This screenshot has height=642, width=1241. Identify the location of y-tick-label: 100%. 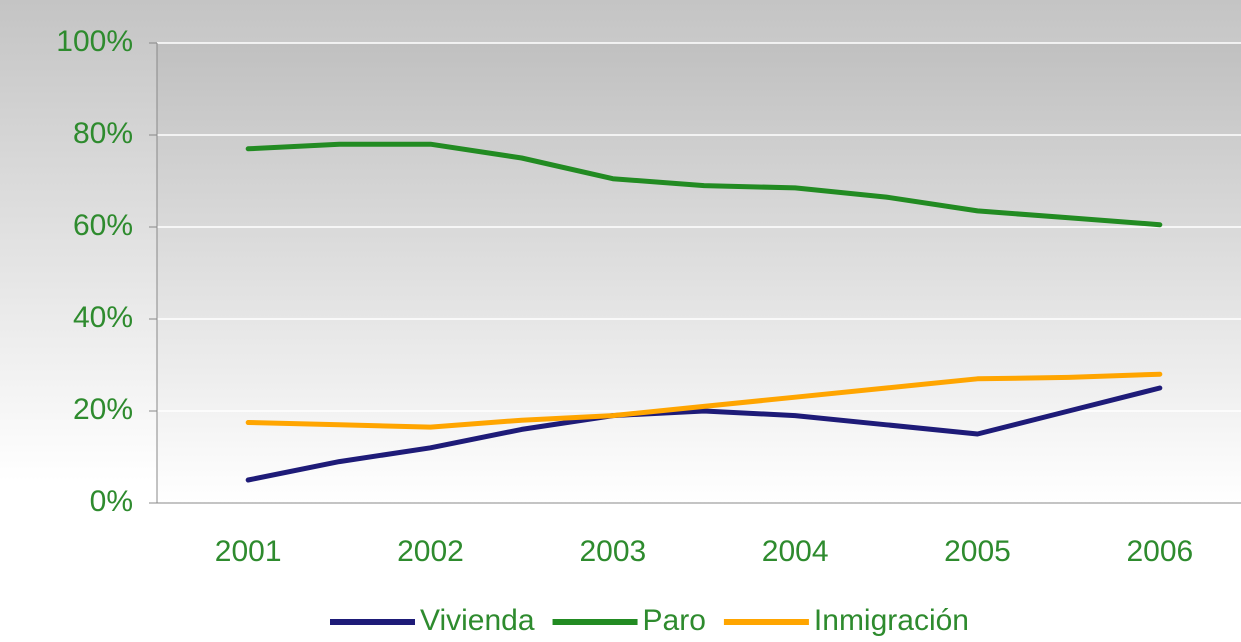
(94, 41).